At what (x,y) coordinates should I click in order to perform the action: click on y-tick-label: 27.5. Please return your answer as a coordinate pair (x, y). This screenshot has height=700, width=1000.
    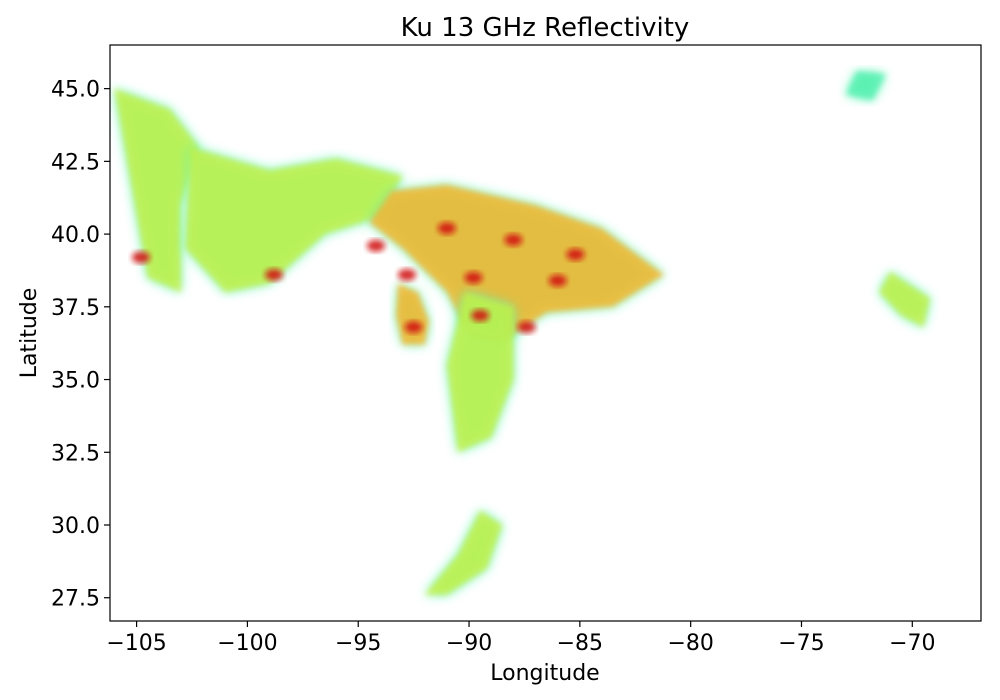
    Looking at the image, I should click on (75, 599).